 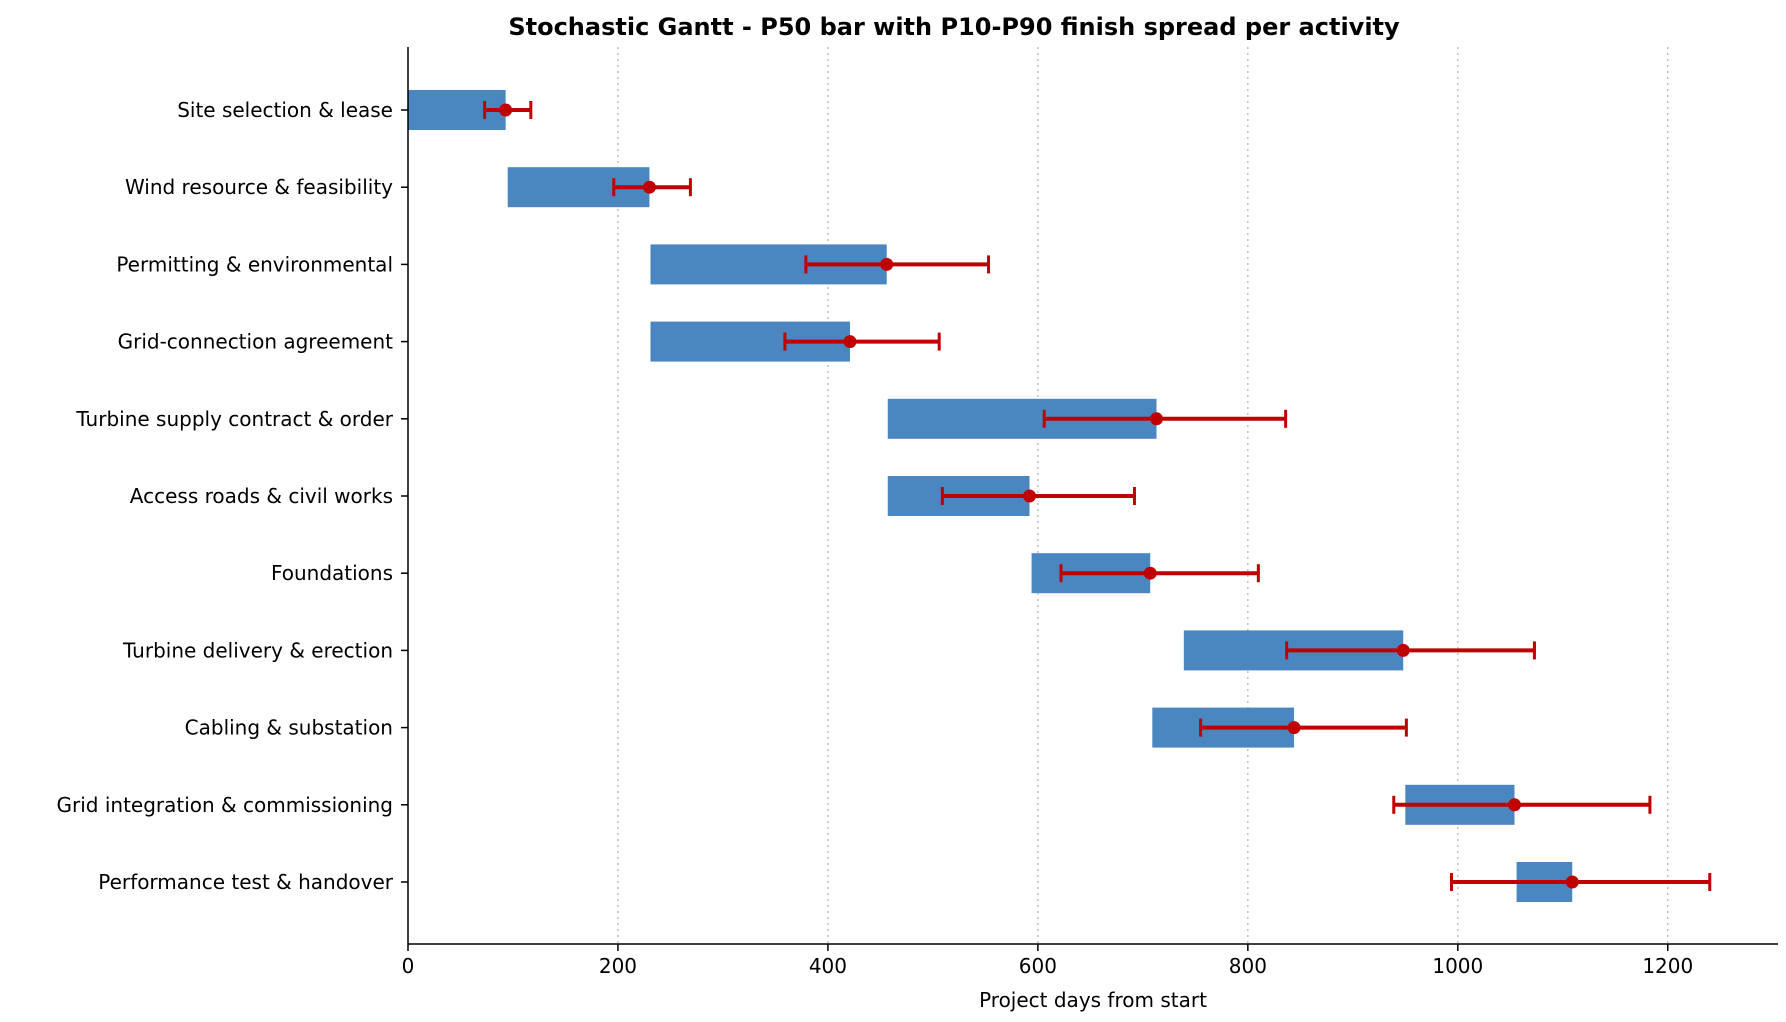 I want to click on x-axis-label: Project days from start, so click(x=1093, y=1000).